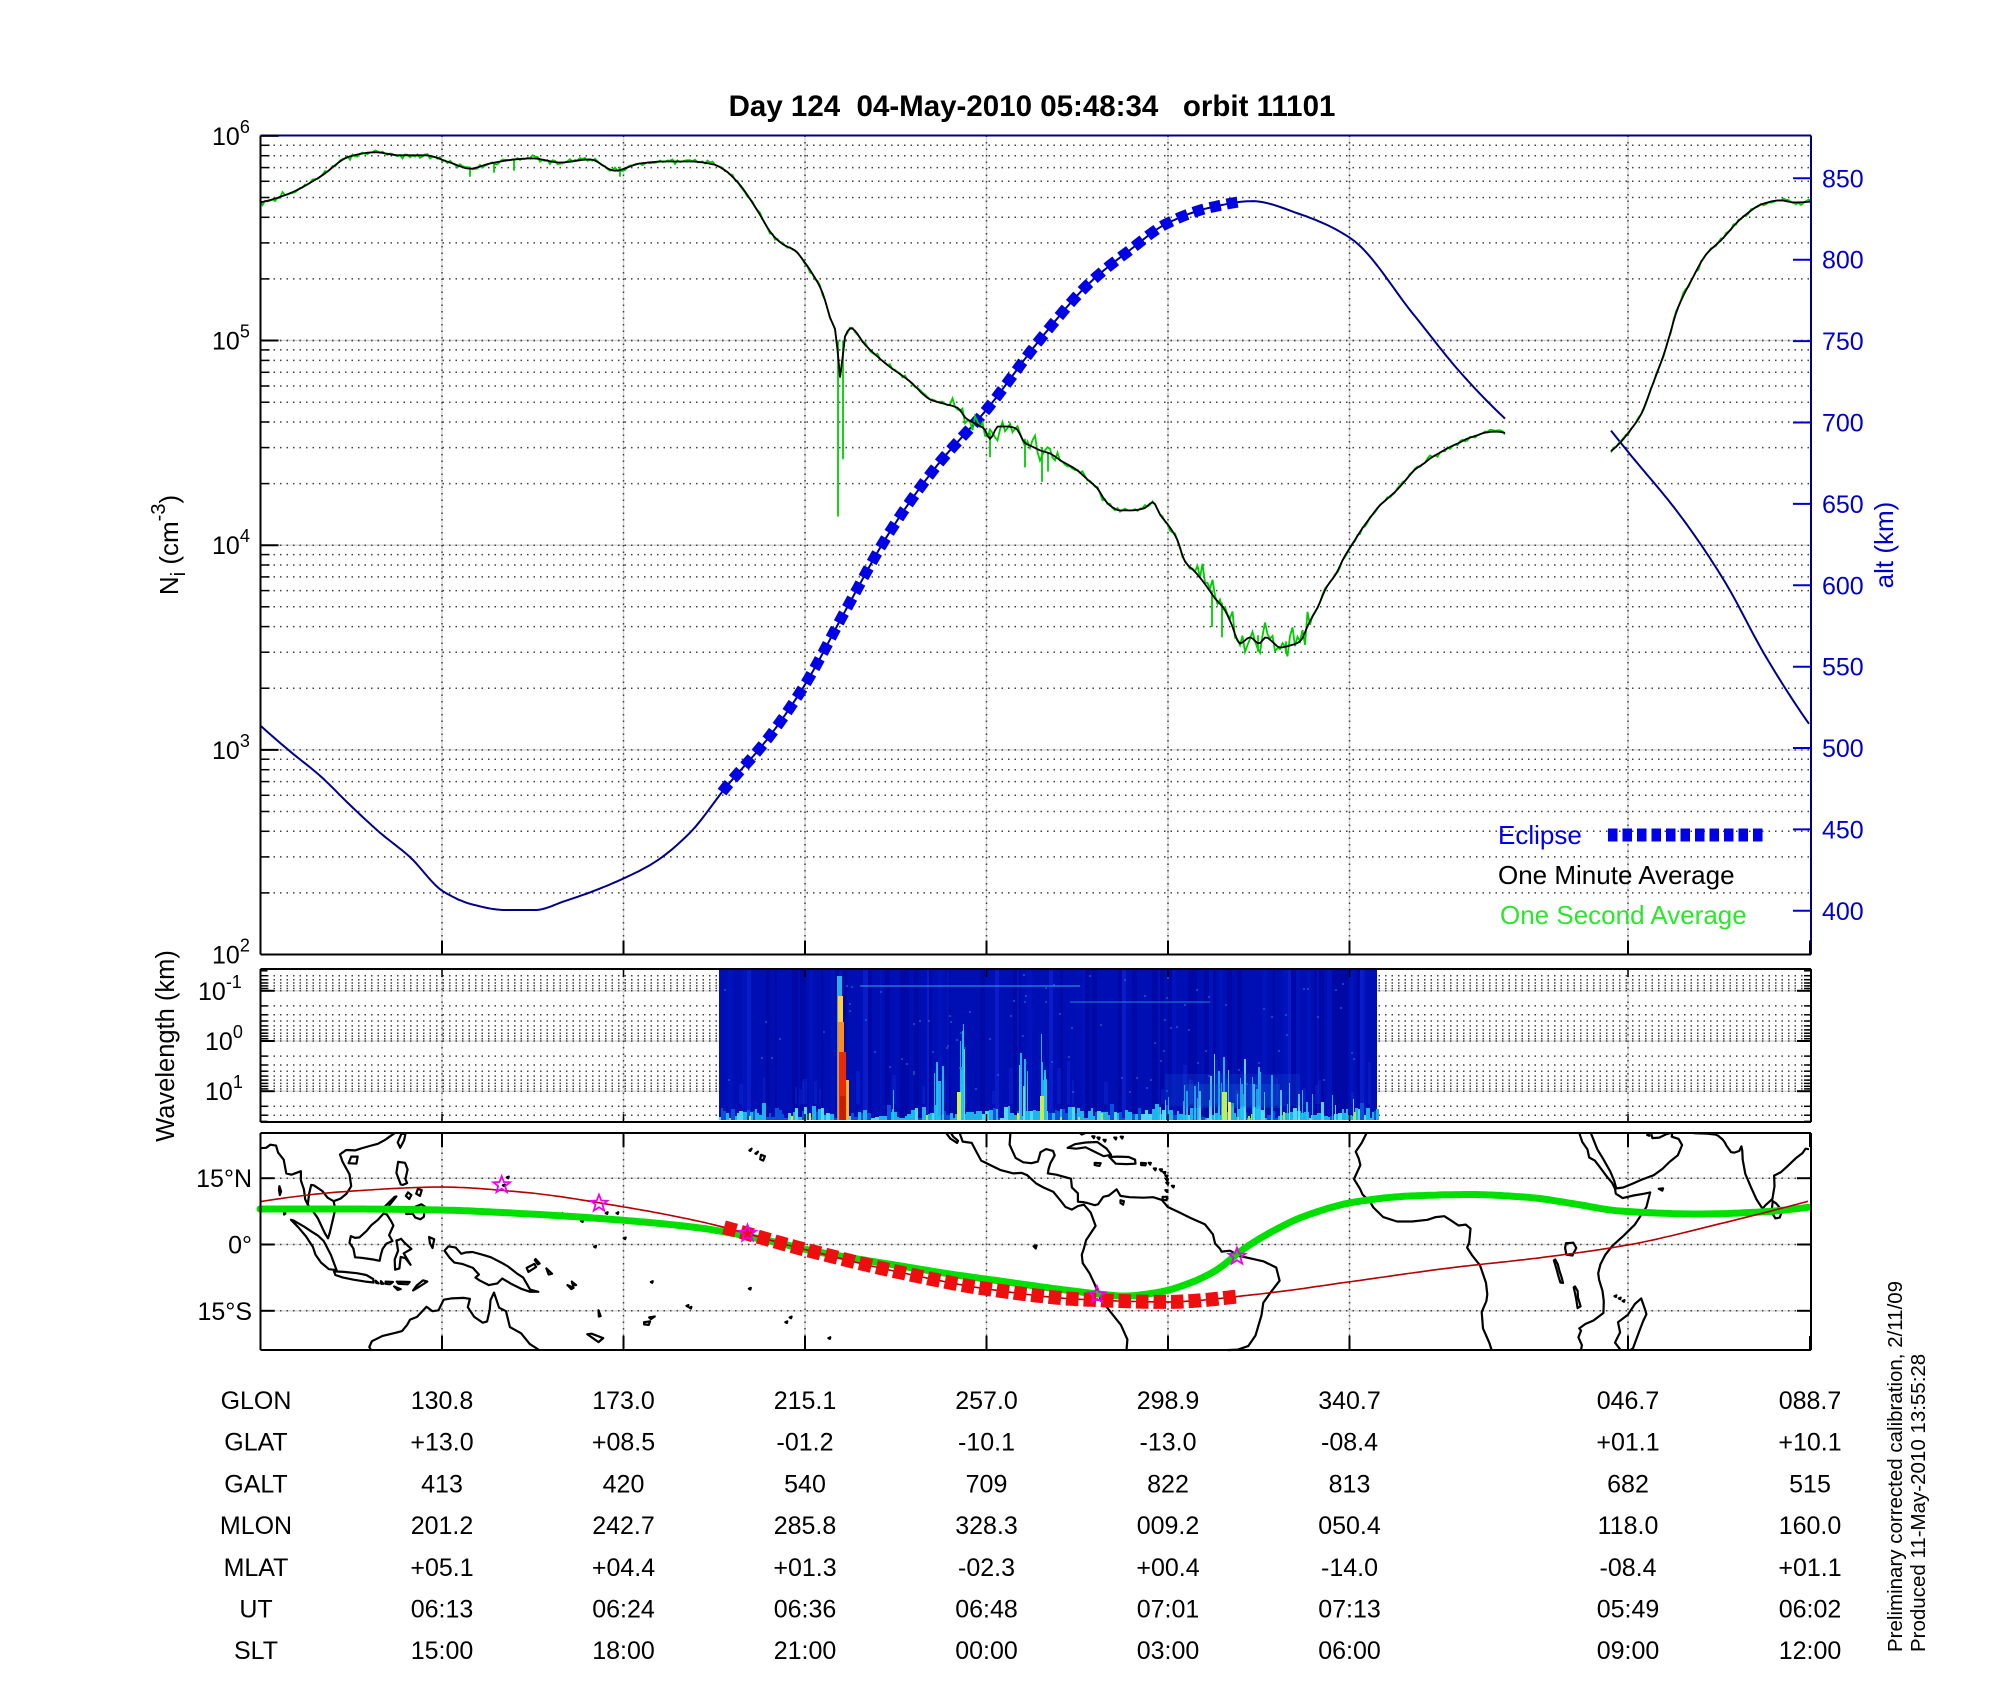 This screenshot has width=2000, height=1700. I want to click on svg-text: -02.3, so click(986, 1568).